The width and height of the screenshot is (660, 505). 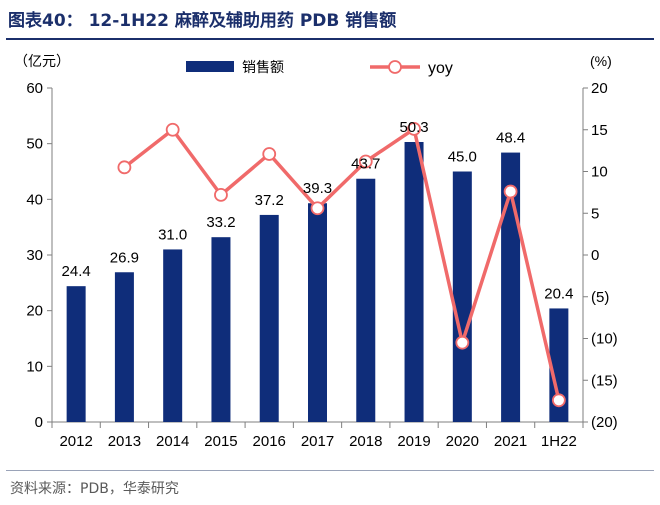 I want to click on y-right-unit-label: (%), so click(x=601, y=61).